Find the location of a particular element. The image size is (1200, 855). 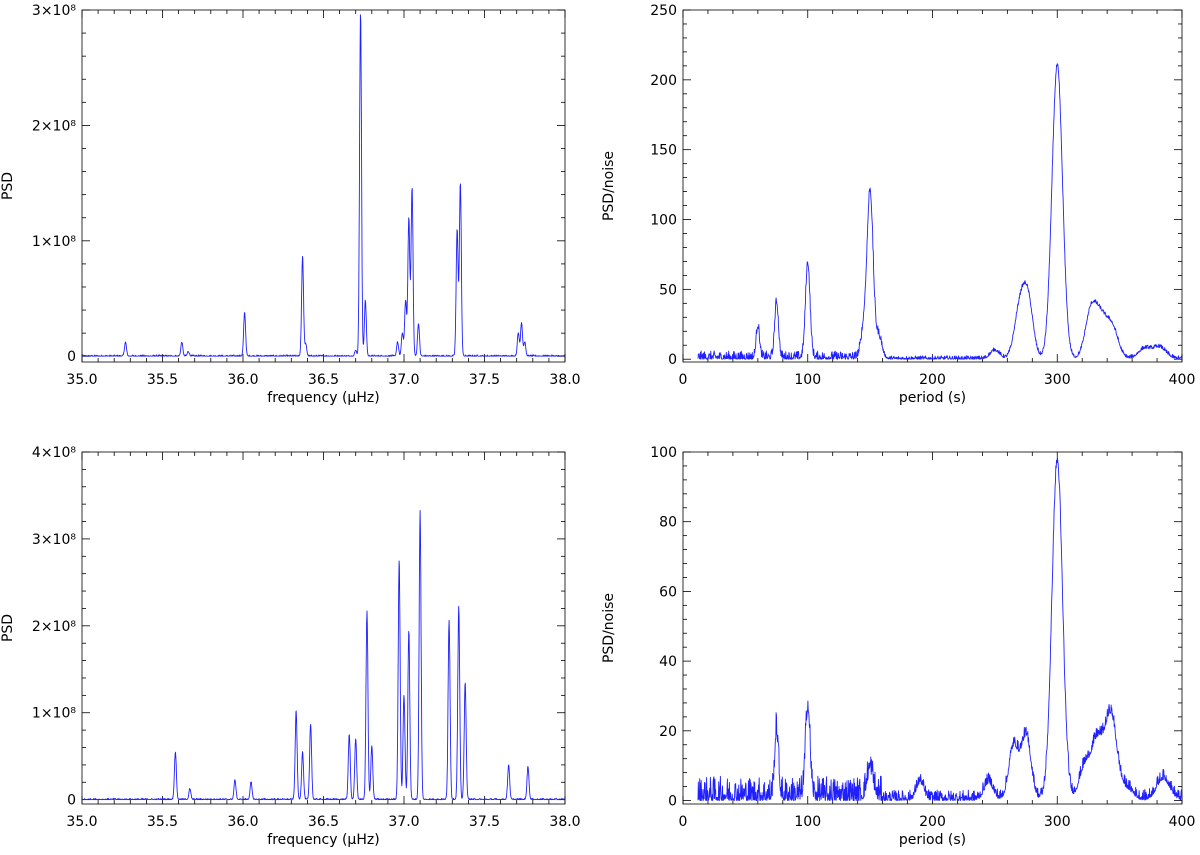

y-tick-label: 250 is located at coordinates (663, 11).